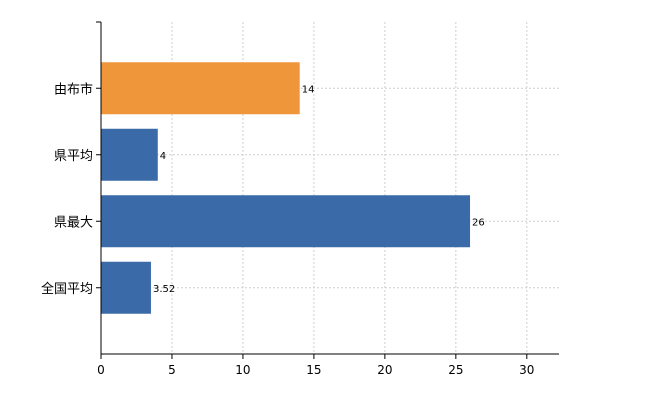  I want to click on bar-value-label: 26, so click(478, 222).